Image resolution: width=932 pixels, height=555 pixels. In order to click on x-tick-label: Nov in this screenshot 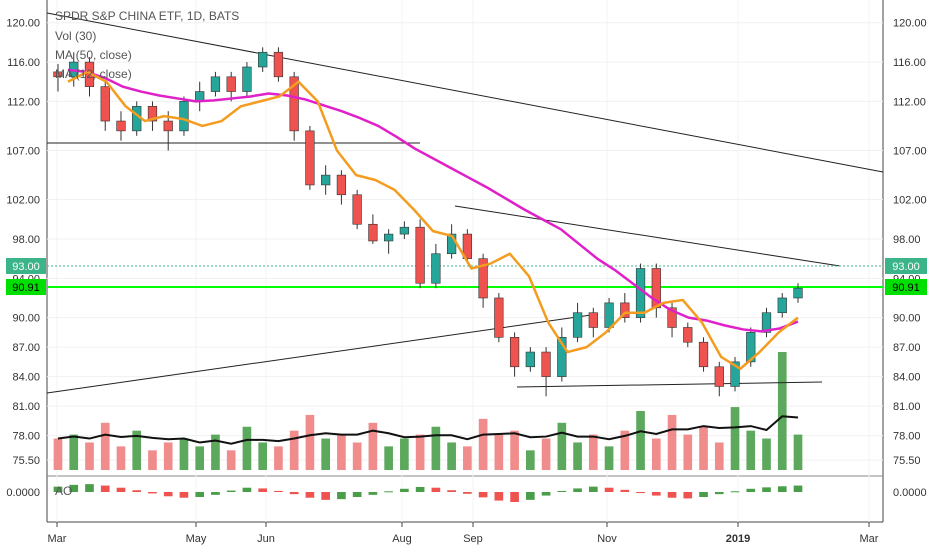, I will do `click(607, 539)`.